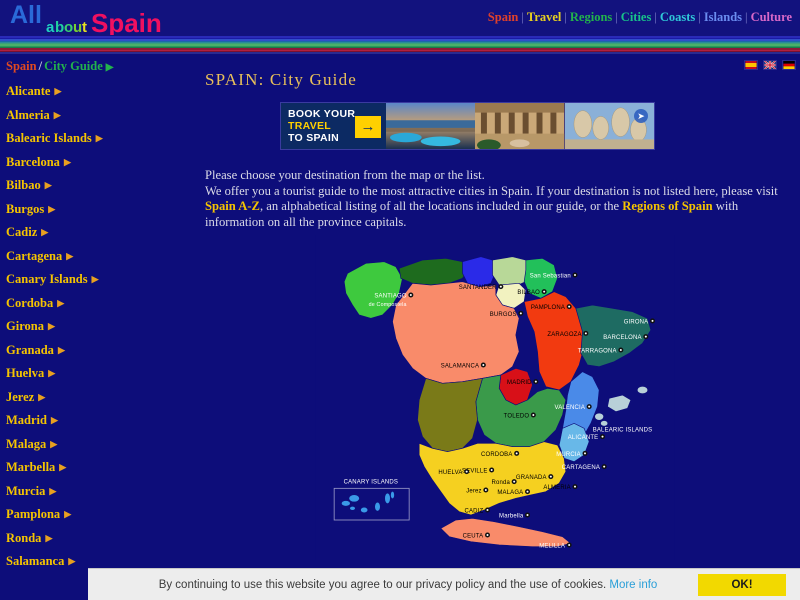 This screenshot has height=600, width=800. I want to click on map-region-catalonia, so click(613, 336).